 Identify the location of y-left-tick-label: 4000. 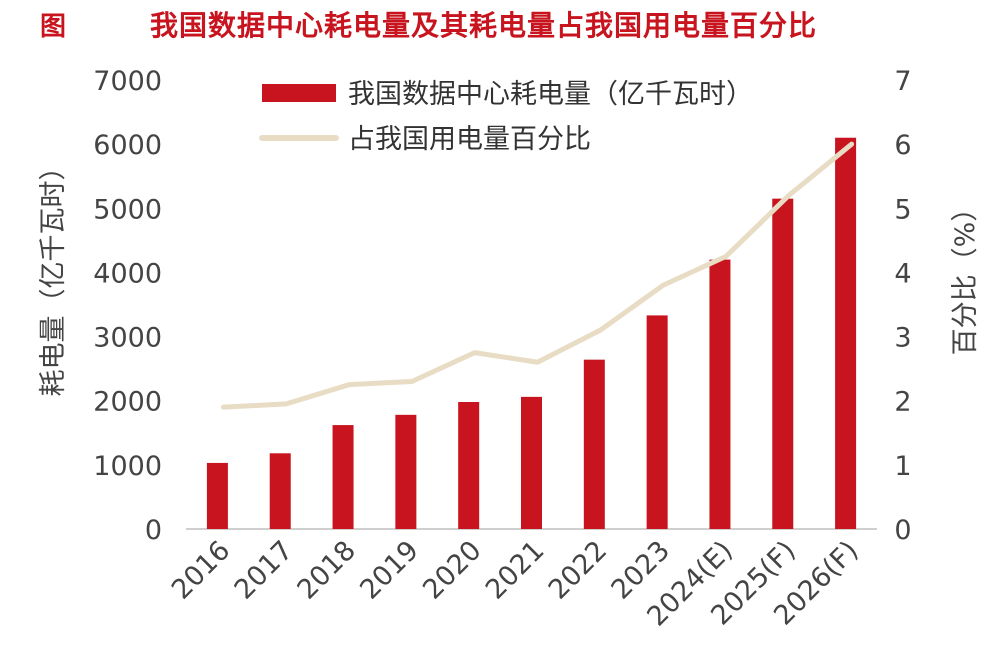
(127, 273).